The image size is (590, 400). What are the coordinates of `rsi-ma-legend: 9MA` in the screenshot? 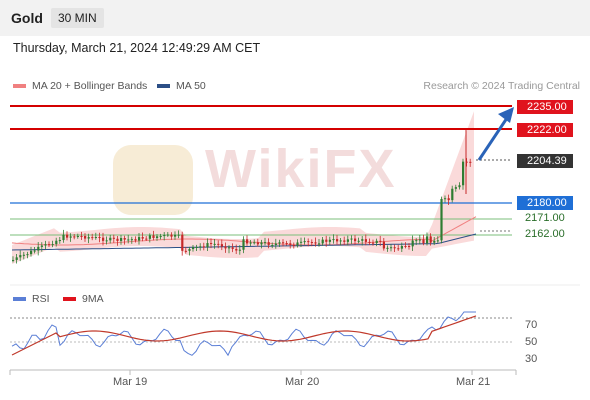 It's located at (83, 299).